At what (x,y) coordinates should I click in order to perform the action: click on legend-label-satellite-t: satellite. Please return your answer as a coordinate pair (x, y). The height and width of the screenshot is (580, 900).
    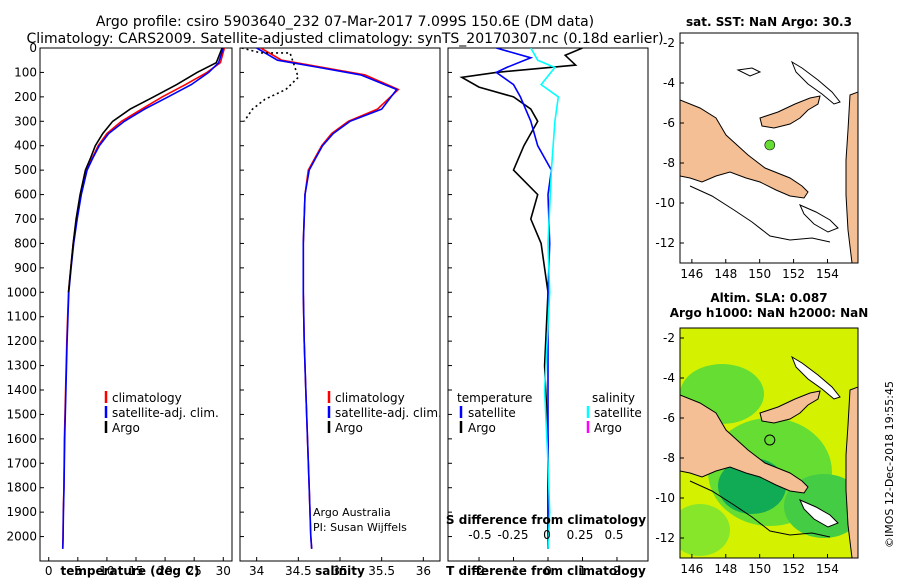
    Looking at the image, I should click on (492, 413).